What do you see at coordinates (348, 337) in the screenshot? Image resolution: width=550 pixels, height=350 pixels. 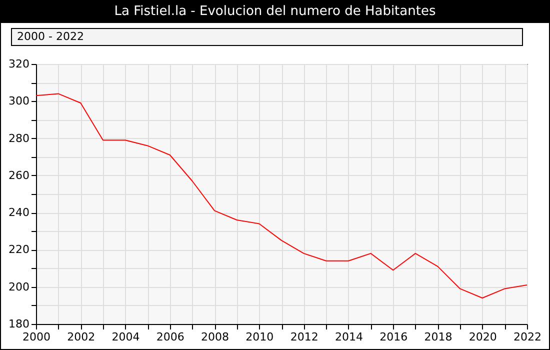 I see `x-tick-label: 2014` at bounding box center [348, 337].